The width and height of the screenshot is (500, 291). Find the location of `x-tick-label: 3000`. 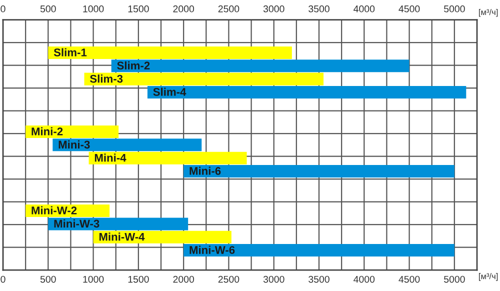

x-tick-label: 3000 is located at coordinates (273, 279).